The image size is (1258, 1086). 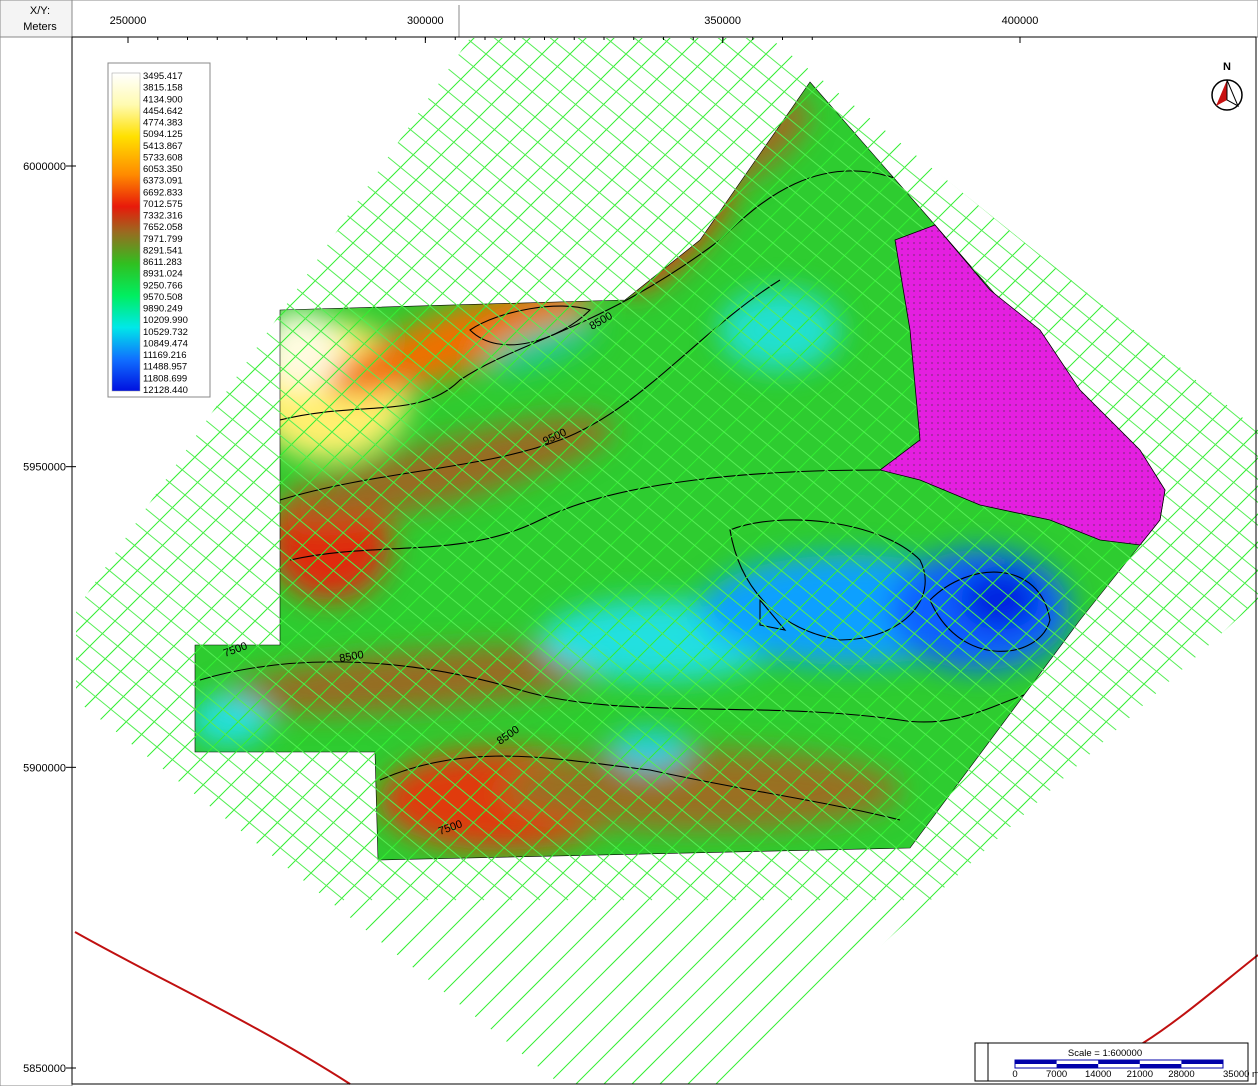 What do you see at coordinates (163, 239) in the screenshot?
I see `legend-value: 7971.799` at bounding box center [163, 239].